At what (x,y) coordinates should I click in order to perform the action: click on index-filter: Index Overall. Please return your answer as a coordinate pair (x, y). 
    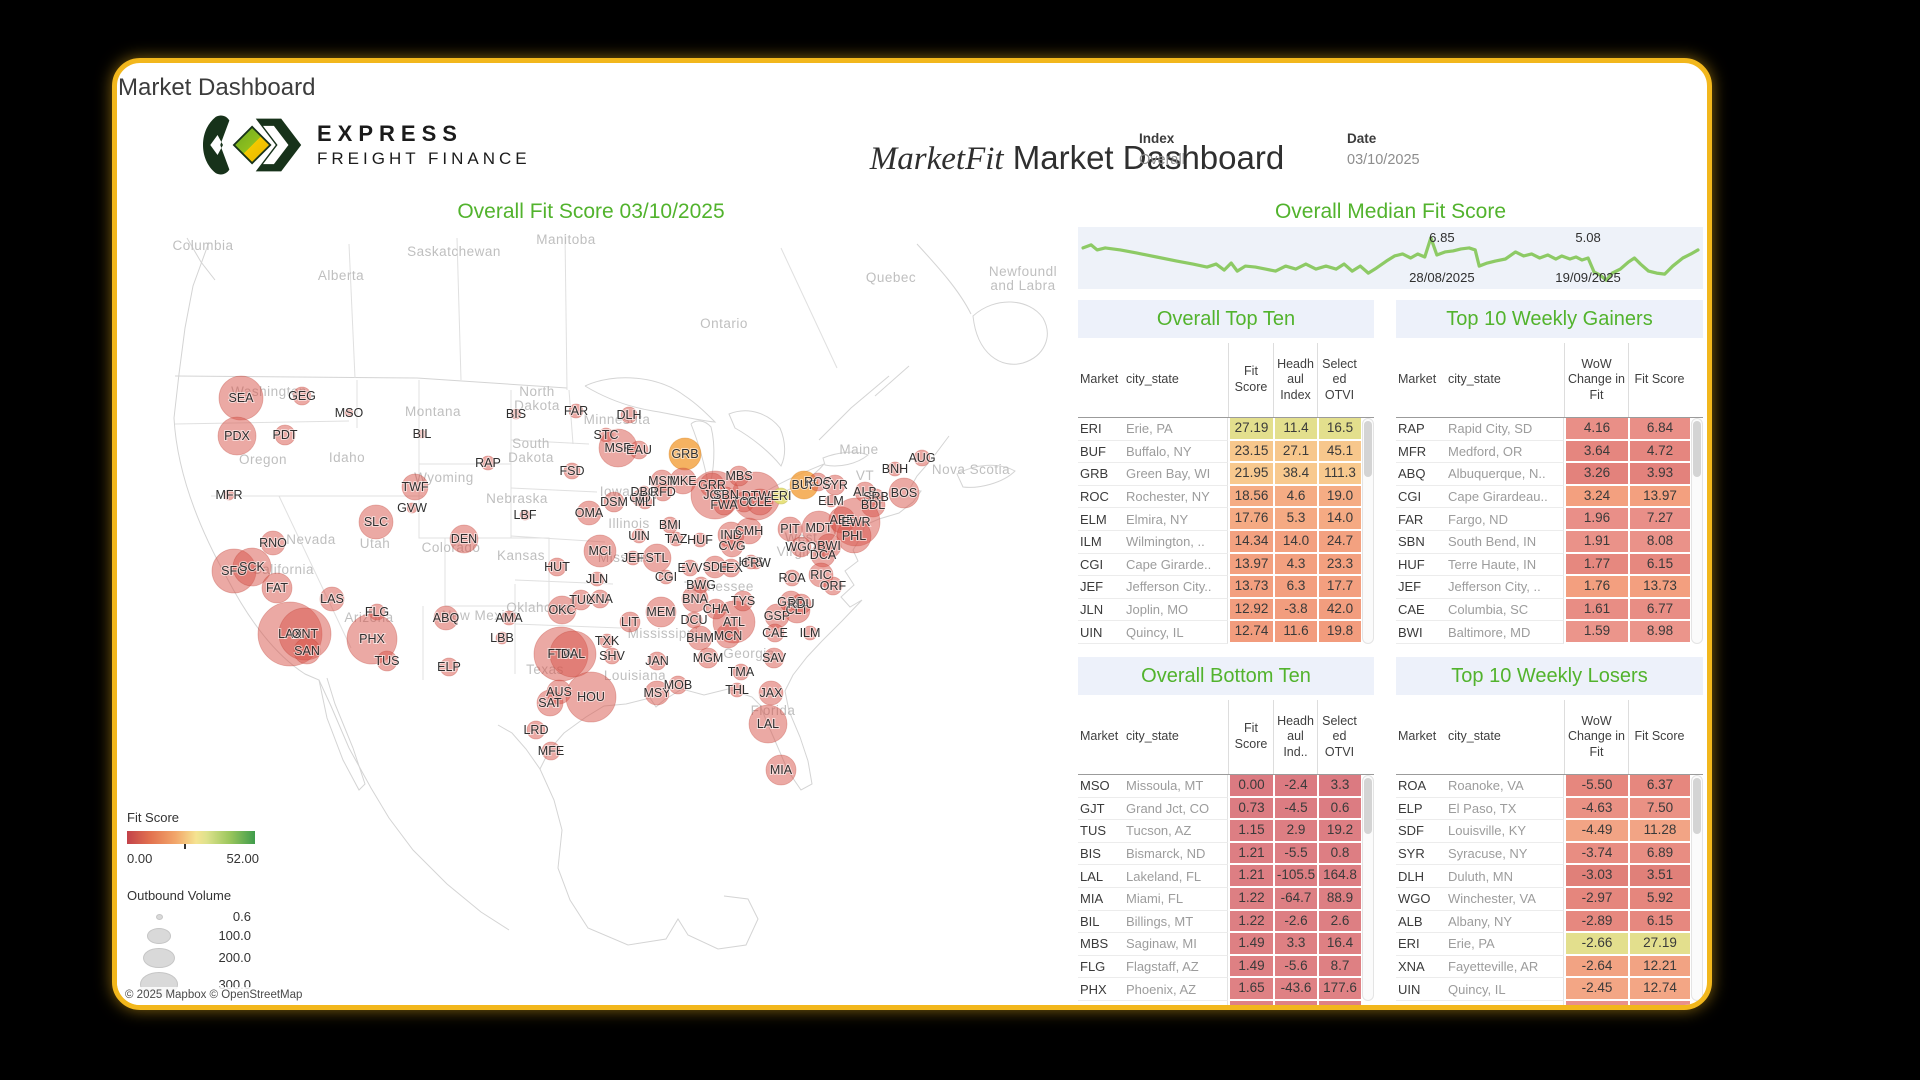
    Looking at the image, I should click on (1162, 149).